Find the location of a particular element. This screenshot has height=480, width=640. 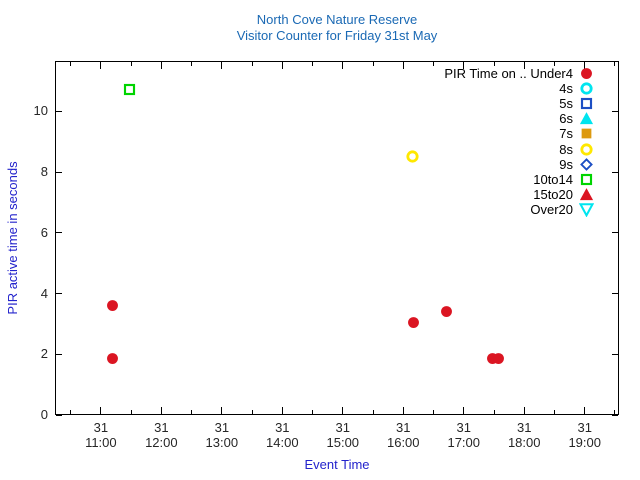

legend-item: 8s is located at coordinates (576, 149).